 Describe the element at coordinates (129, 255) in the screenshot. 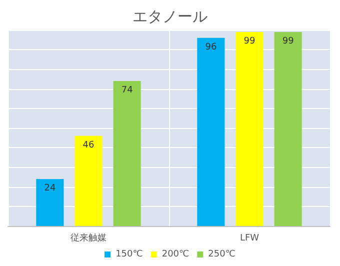

I see `legend-label: 150℃` at that location.